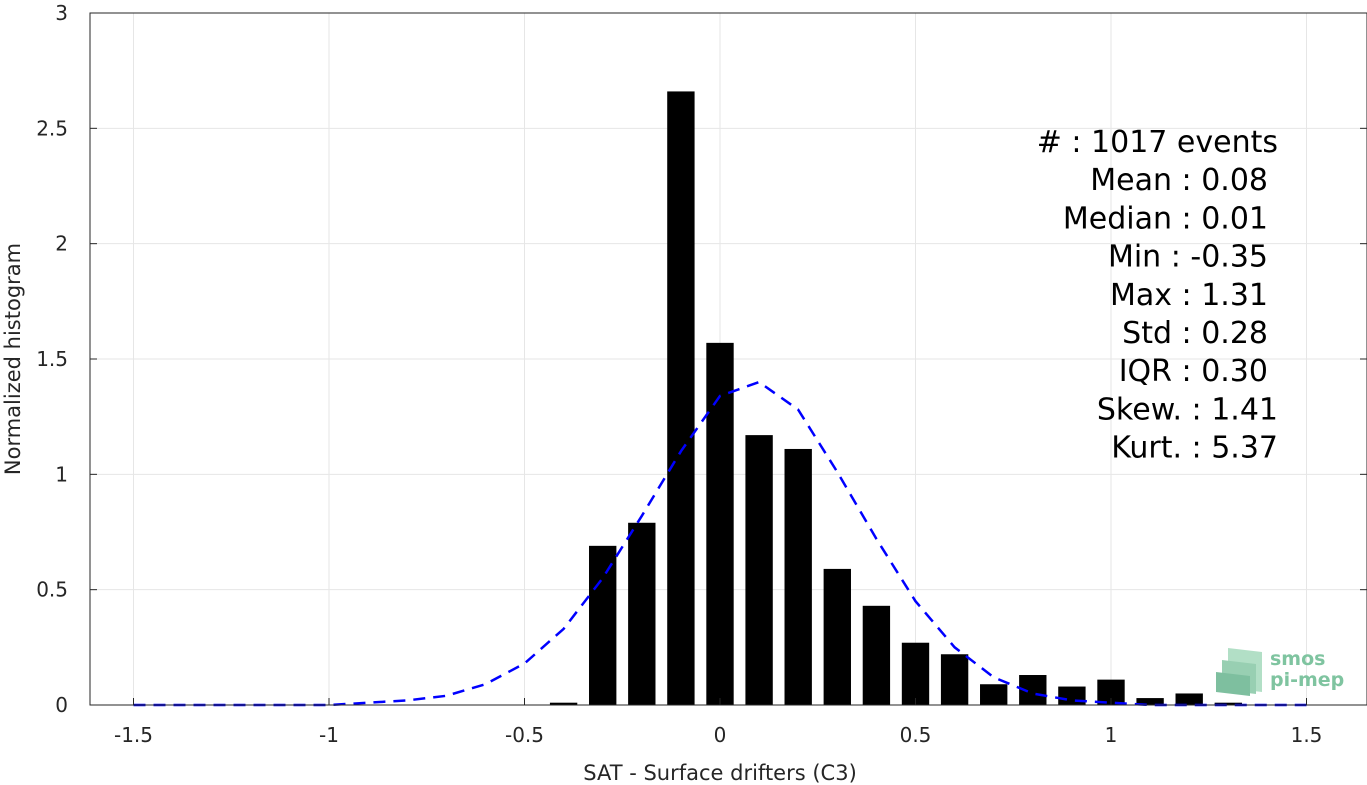 This screenshot has height=785, width=1367. I want to click on stat-line-1: Mean : 0.08, so click(1179, 180).